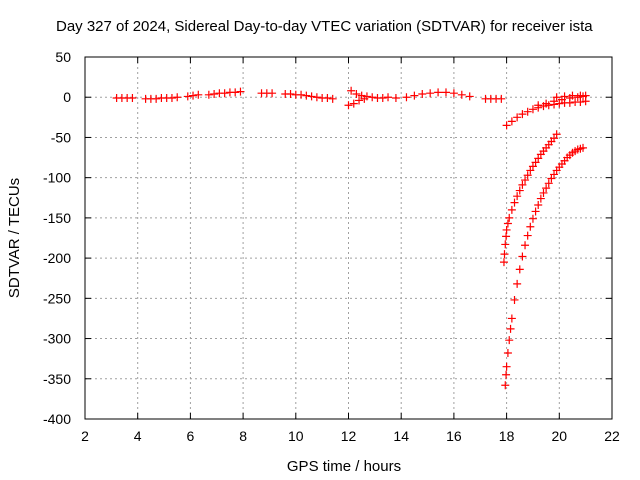 The height and width of the screenshot is (480, 640). What do you see at coordinates (57, 379) in the screenshot?
I see `y-tick-label: -350` at bounding box center [57, 379].